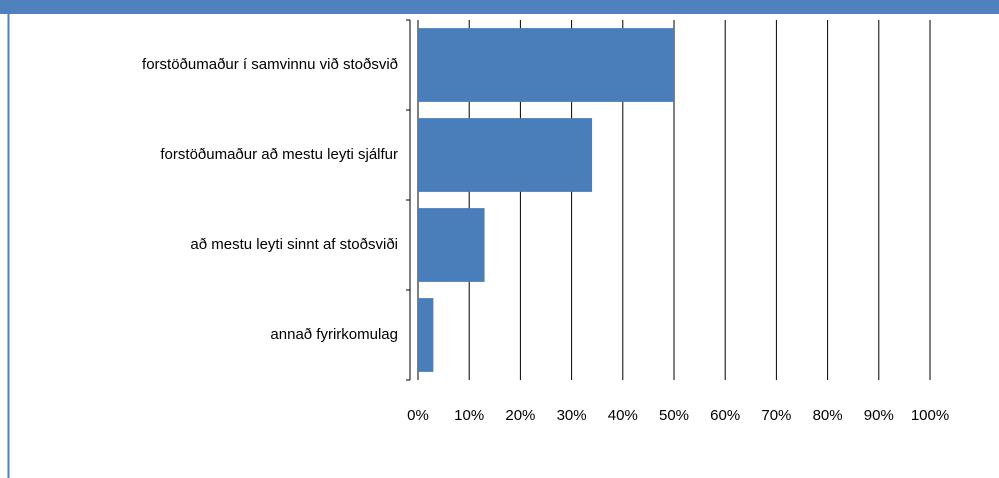 The width and height of the screenshot is (999, 478). What do you see at coordinates (623, 415) in the screenshot?
I see `x-tick-label: 40%` at bounding box center [623, 415].